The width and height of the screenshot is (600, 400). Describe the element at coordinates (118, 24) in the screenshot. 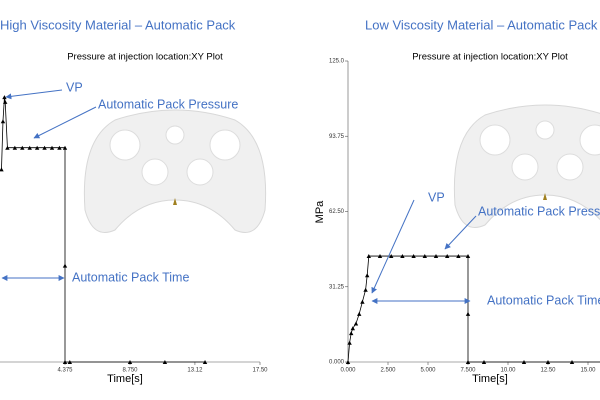

I see `chart-title: High Viscosity Material – Automatic Pack` at that location.